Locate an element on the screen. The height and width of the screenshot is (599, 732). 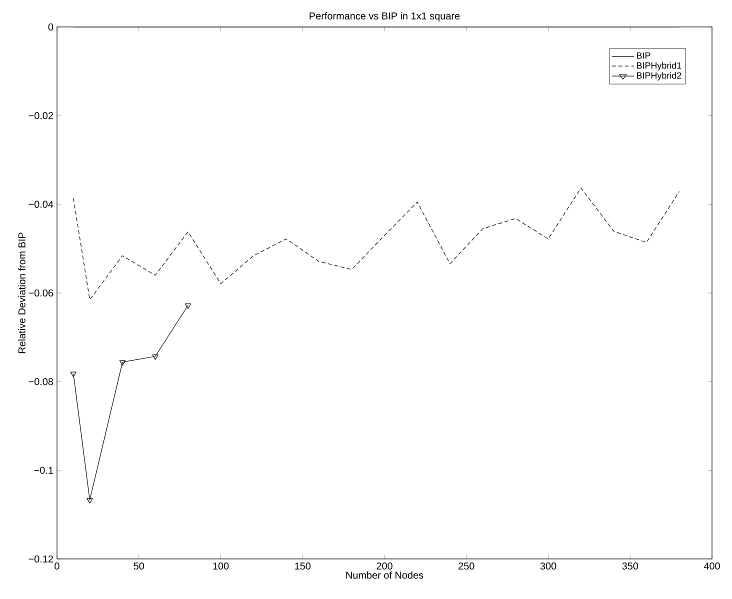
y-axis-title: Relative Deviation from BIP is located at coordinates (22, 293).